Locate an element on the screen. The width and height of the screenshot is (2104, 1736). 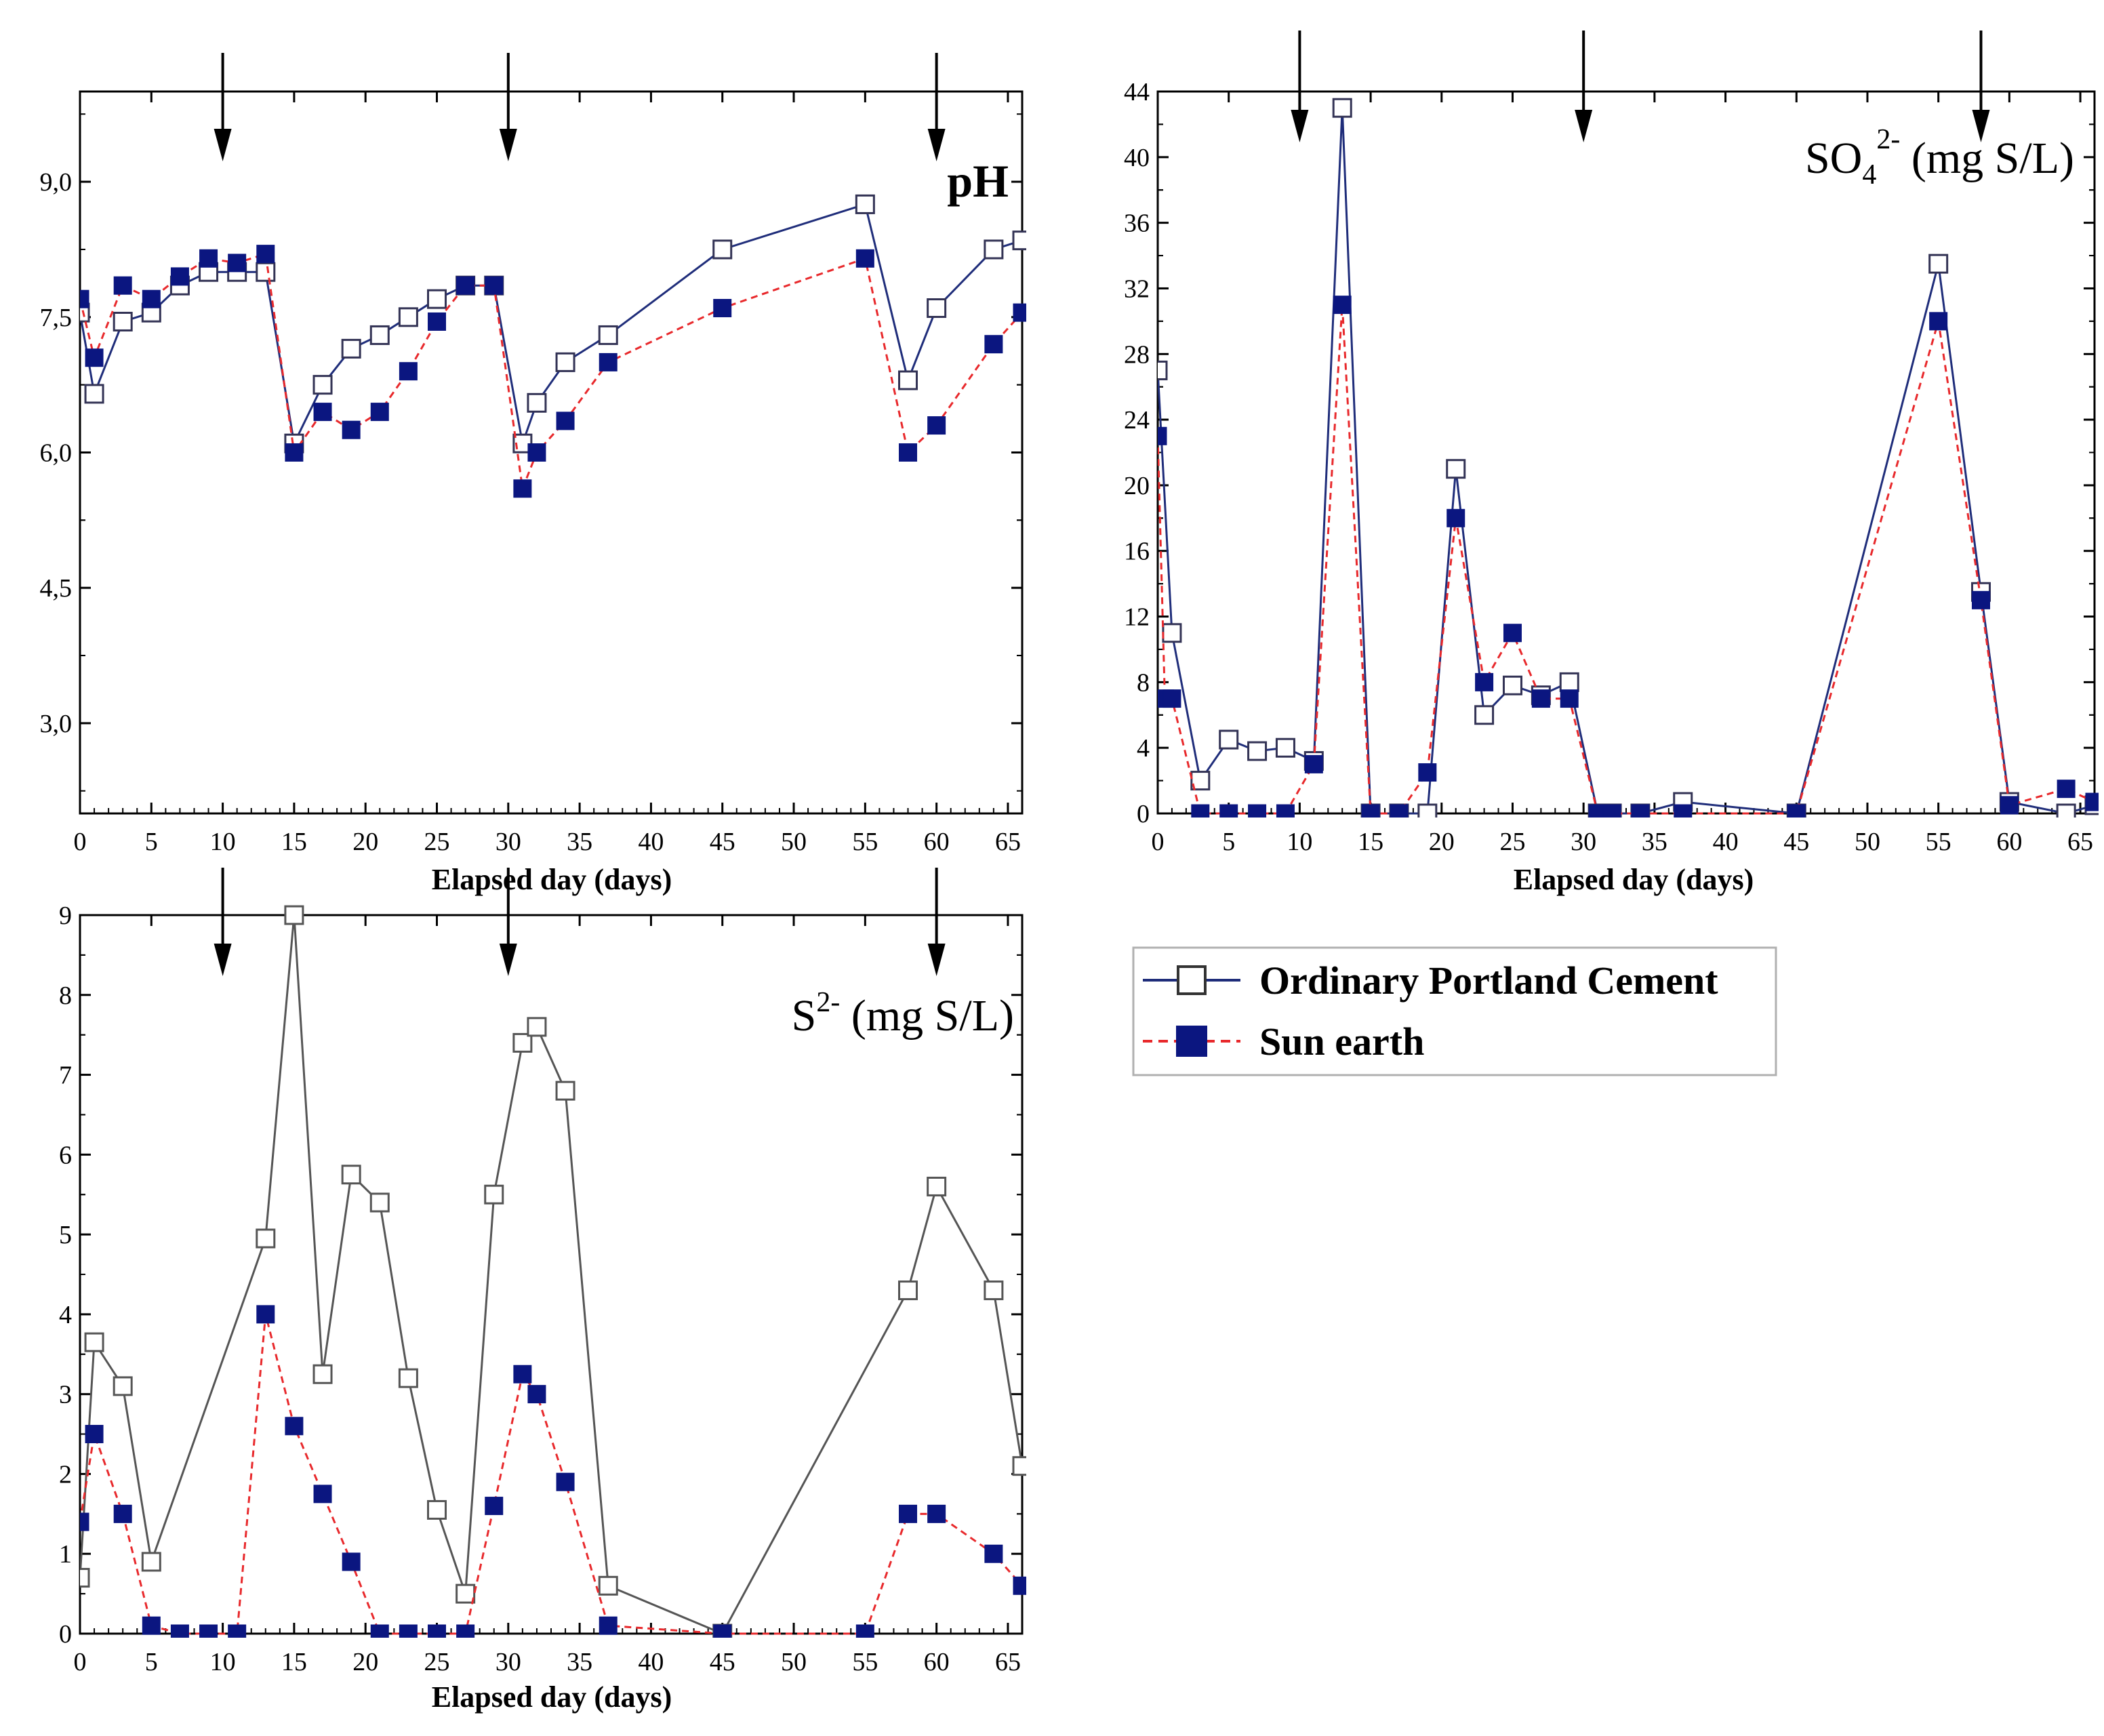
ph-x-tick-label: 10 is located at coordinates (223, 842).